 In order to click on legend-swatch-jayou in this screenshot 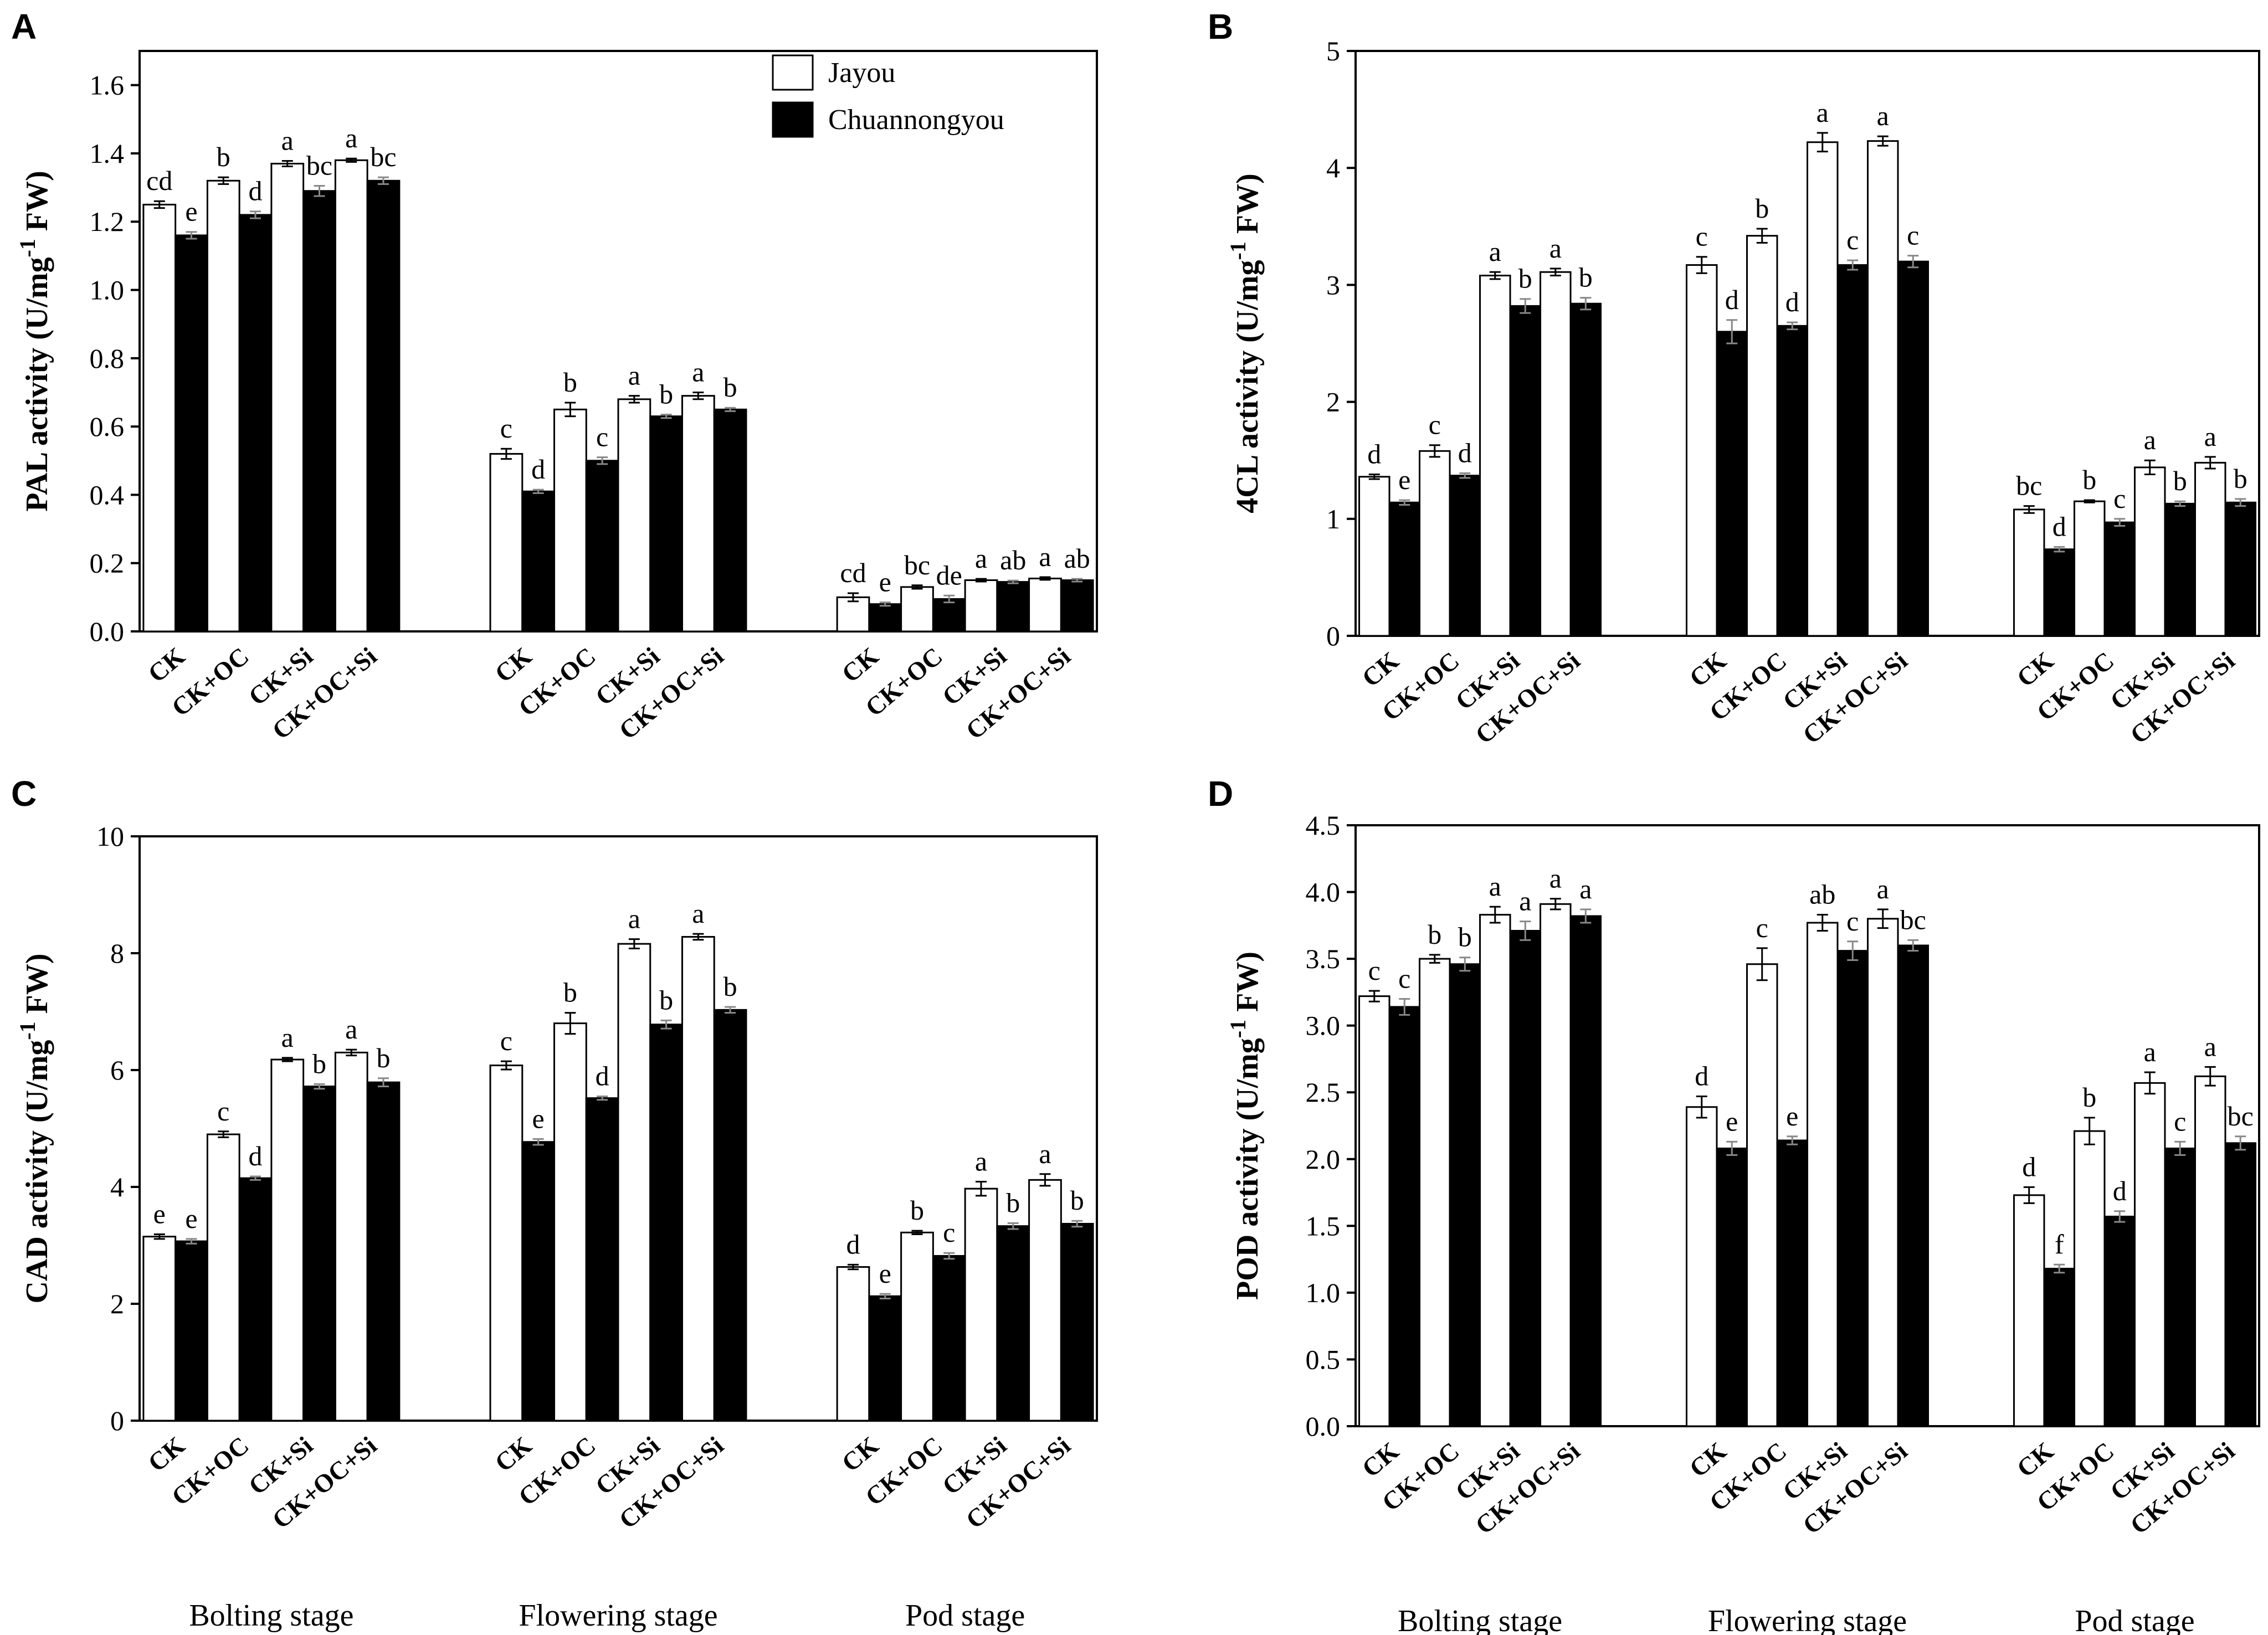, I will do `click(793, 73)`.